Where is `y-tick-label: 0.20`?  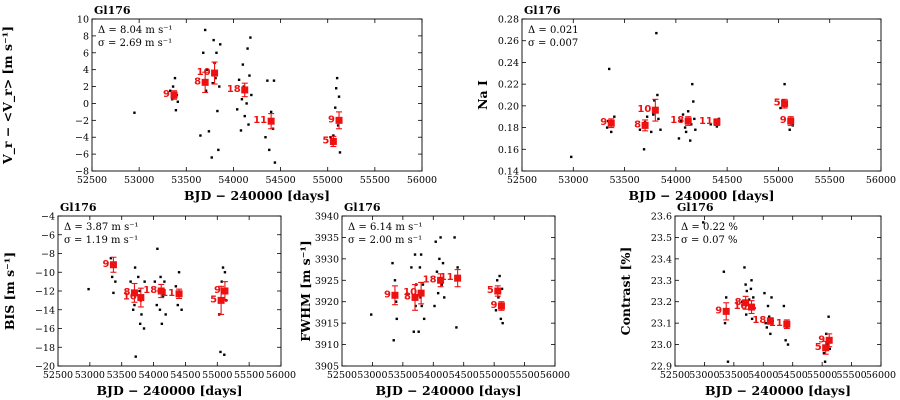
y-tick-label: 0.20 is located at coordinates (508, 106).